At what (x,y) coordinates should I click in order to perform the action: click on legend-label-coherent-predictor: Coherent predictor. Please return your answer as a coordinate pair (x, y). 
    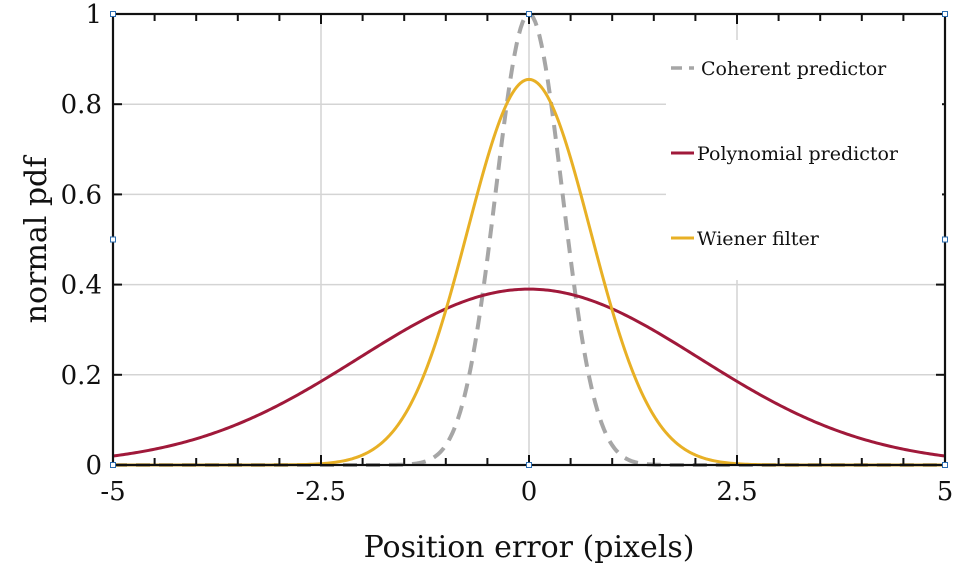
    Looking at the image, I should click on (794, 69).